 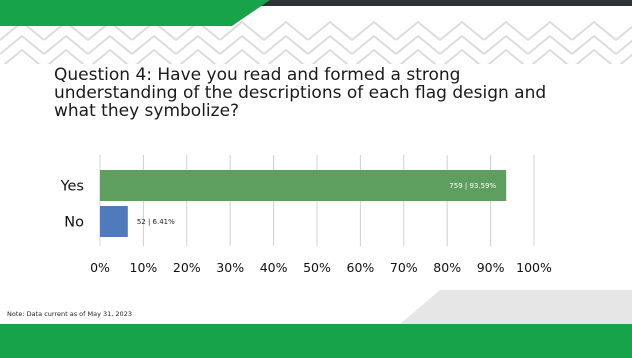 What do you see at coordinates (404, 267) in the screenshot?
I see `x-tick-label: 70%` at bounding box center [404, 267].